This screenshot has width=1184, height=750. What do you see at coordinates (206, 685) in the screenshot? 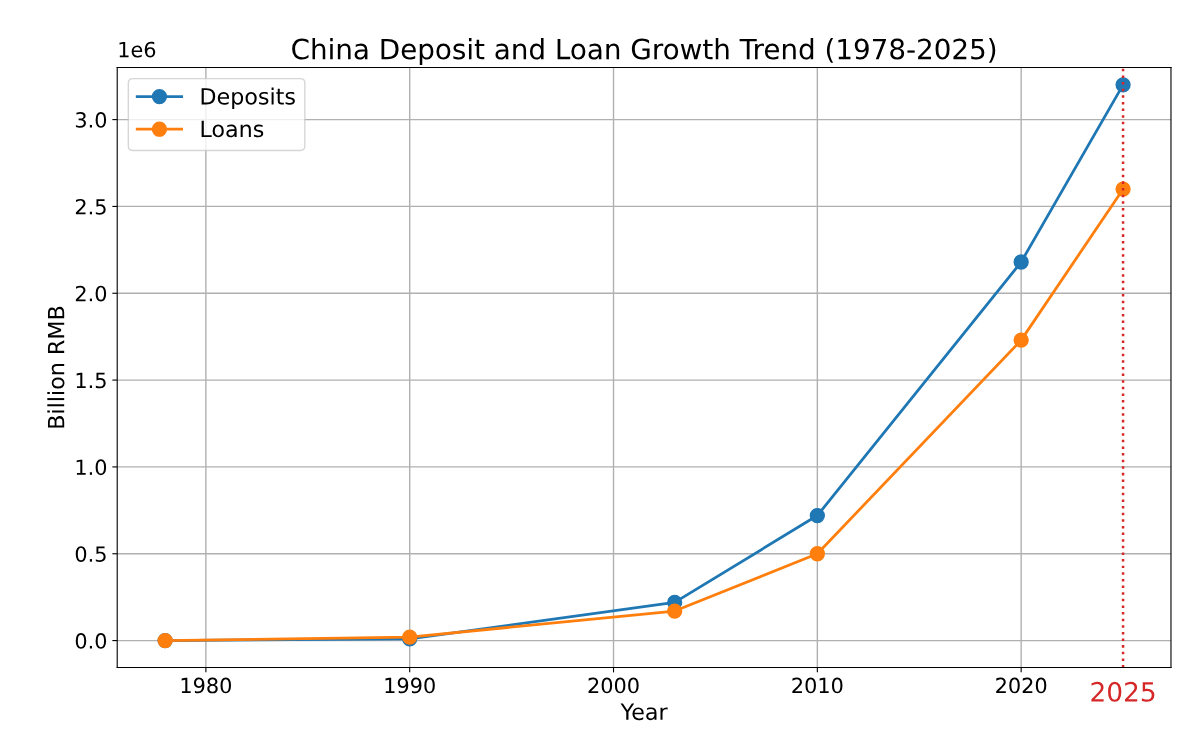
I see `x-tick-label: 1980` at bounding box center [206, 685].